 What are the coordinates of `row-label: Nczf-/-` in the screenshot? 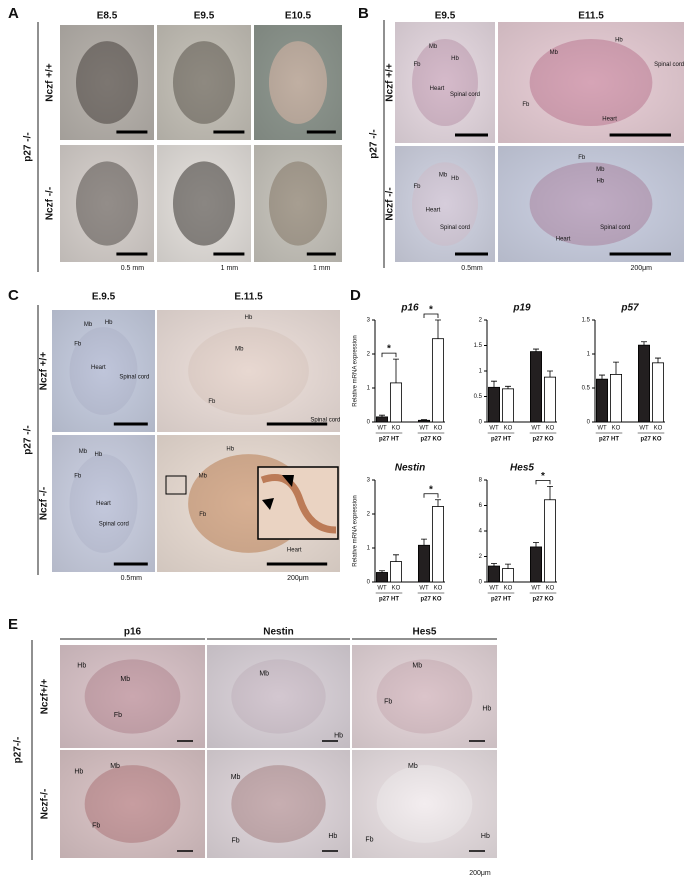 It's located at (45, 804).